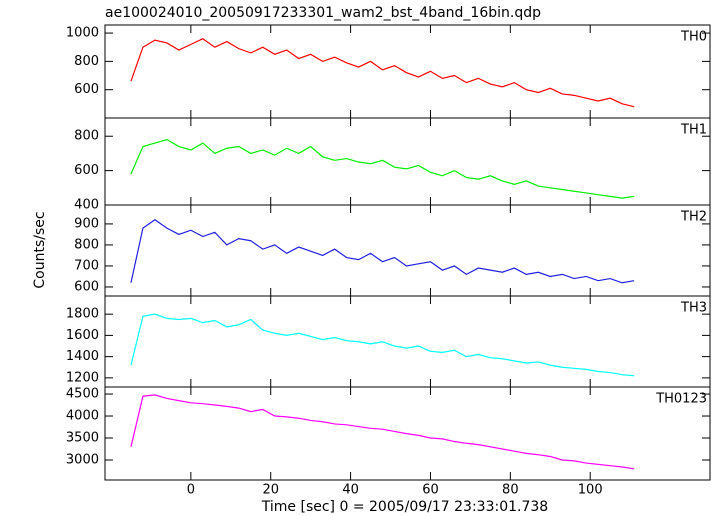  I want to click on legend-label: TH0123, so click(681, 399).